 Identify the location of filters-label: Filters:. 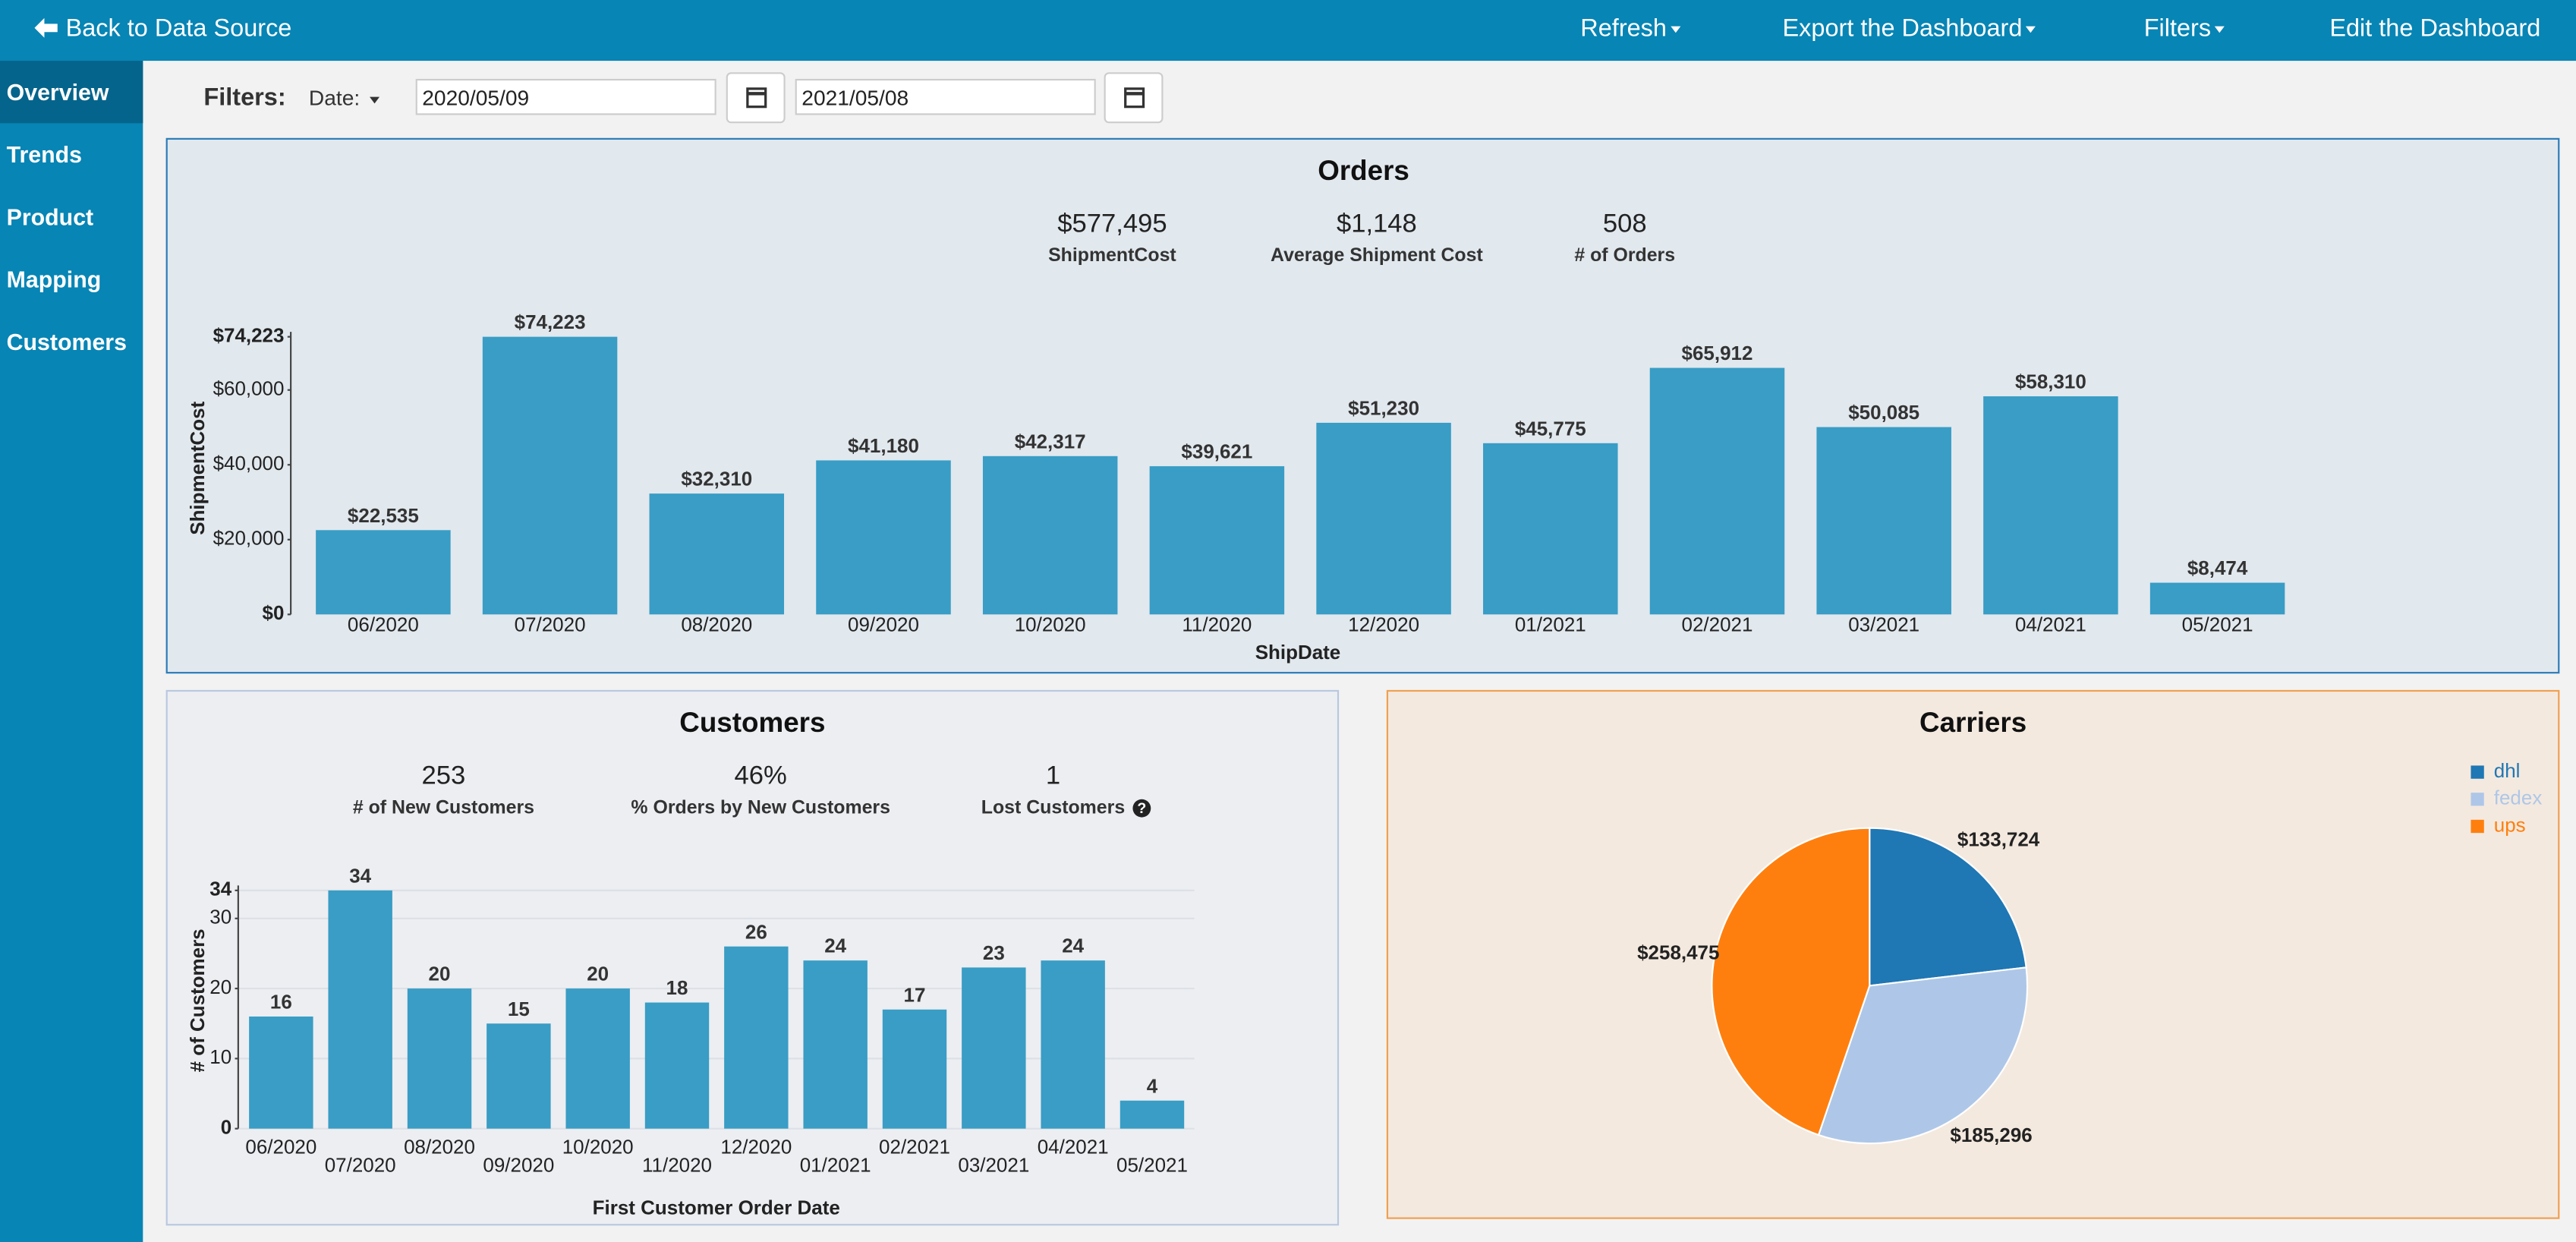
(244, 98).